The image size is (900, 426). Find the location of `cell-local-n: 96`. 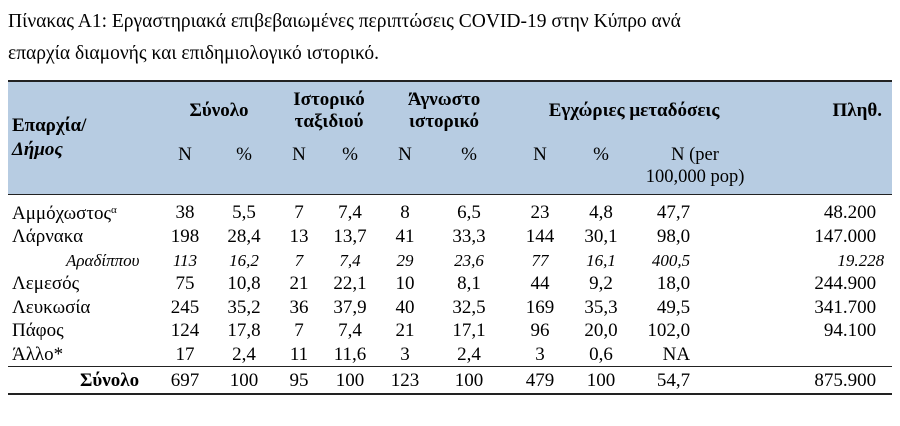

cell-local-n: 96 is located at coordinates (540, 331).